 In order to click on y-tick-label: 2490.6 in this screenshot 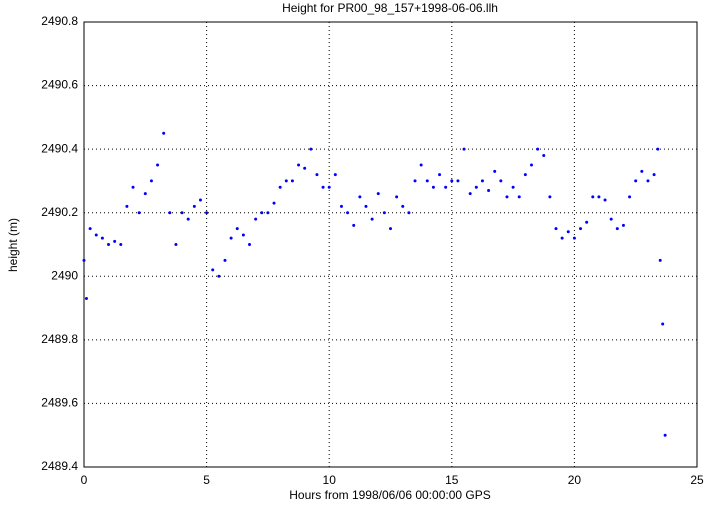, I will do `click(59, 85)`.